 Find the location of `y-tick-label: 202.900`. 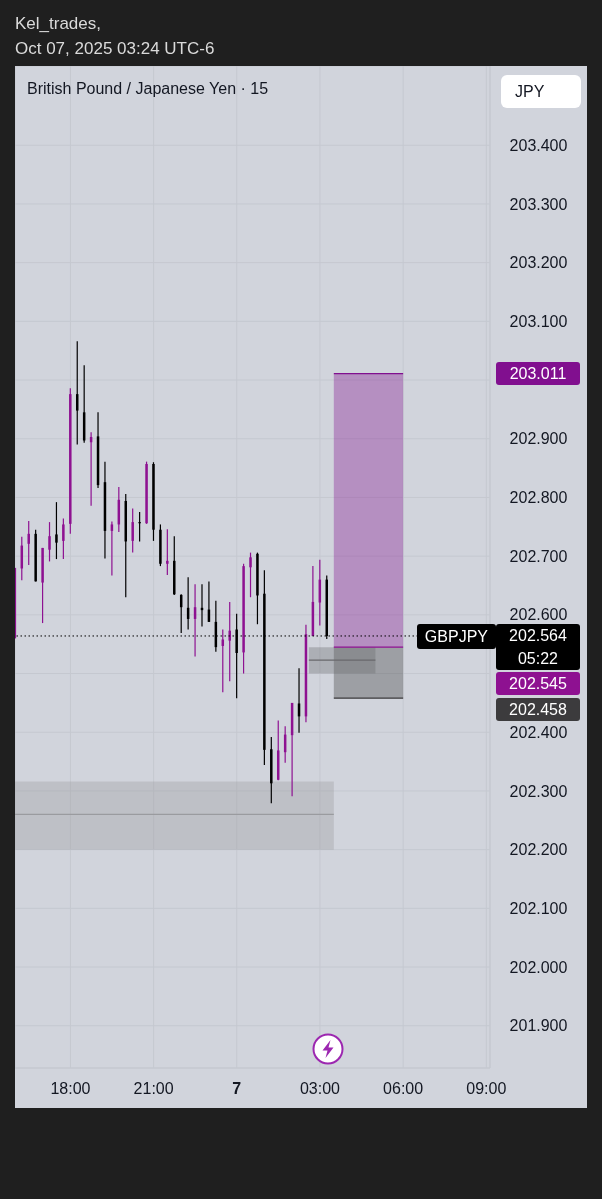

y-tick-label: 202.900 is located at coordinates (538, 439).